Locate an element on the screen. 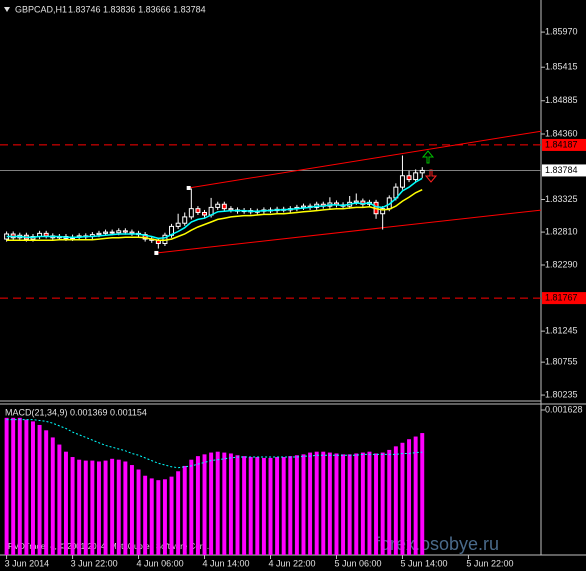 The width and height of the screenshot is (586, 571). price-tag is located at coordinates (564, 170).